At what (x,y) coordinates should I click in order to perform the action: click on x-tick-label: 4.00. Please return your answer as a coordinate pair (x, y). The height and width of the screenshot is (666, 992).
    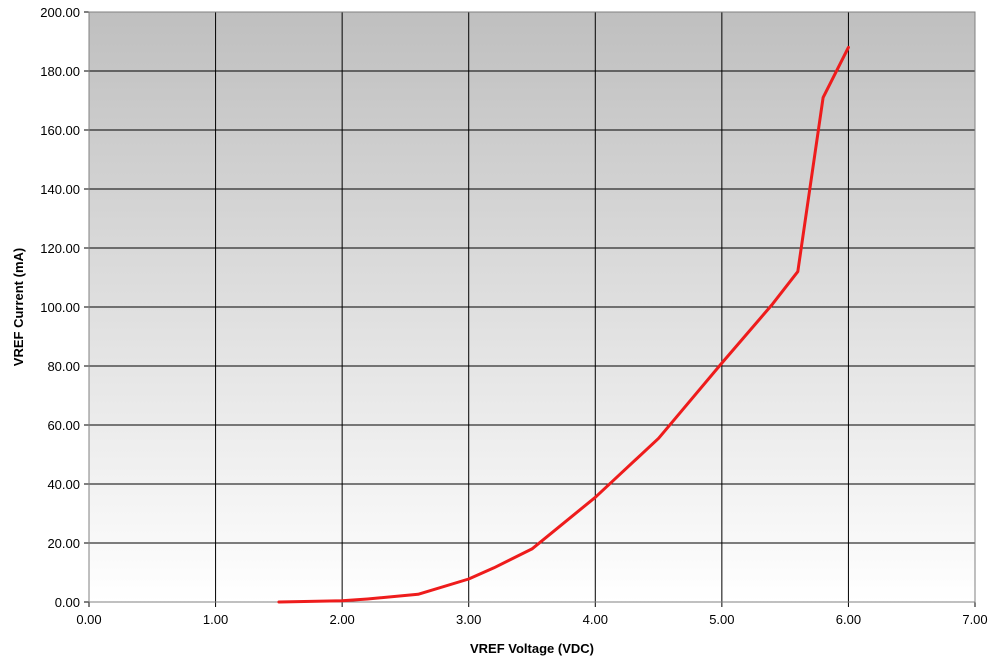
    Looking at the image, I should click on (595, 619).